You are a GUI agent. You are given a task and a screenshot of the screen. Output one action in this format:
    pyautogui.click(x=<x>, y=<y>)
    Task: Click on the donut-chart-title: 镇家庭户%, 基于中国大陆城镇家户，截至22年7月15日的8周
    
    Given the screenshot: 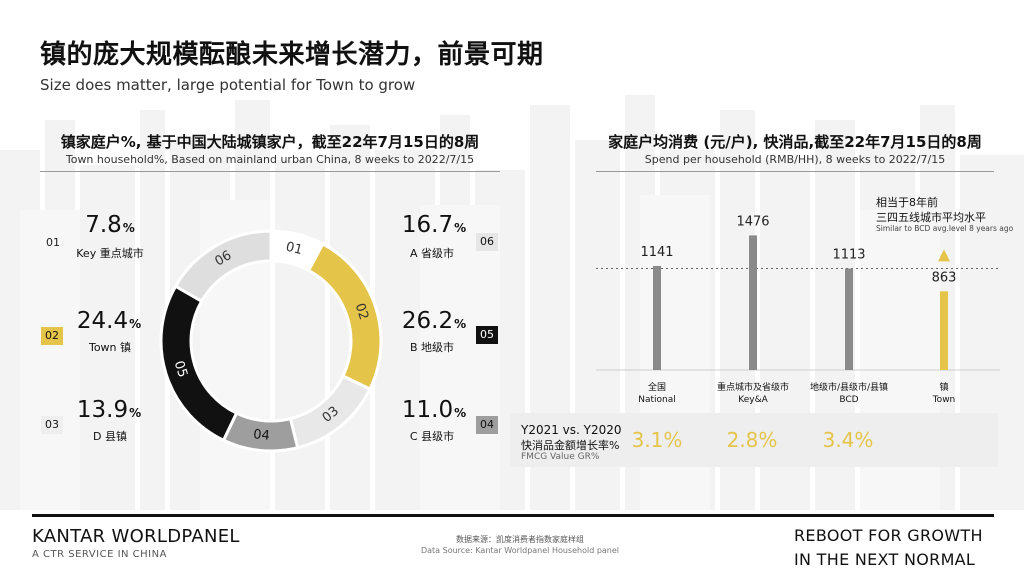 What is the action you would take?
    pyautogui.click(x=270, y=142)
    